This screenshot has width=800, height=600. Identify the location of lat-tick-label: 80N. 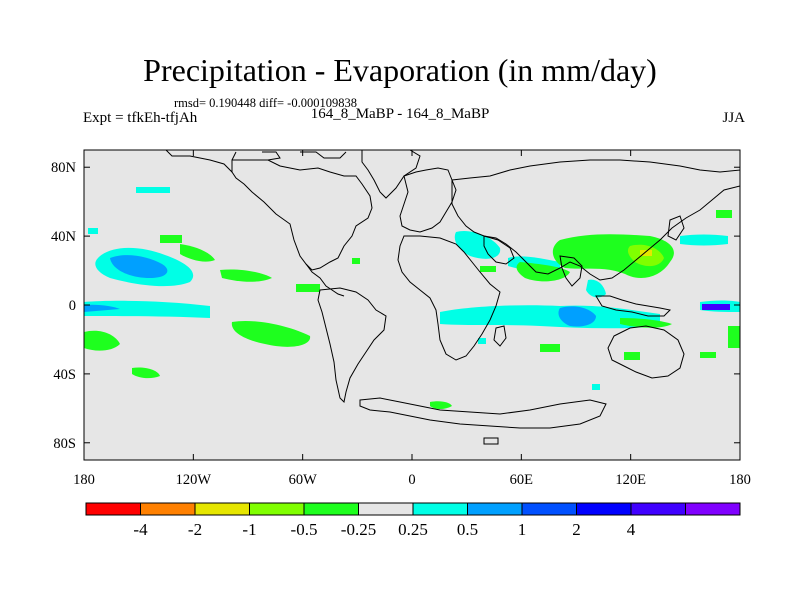
(64, 168).